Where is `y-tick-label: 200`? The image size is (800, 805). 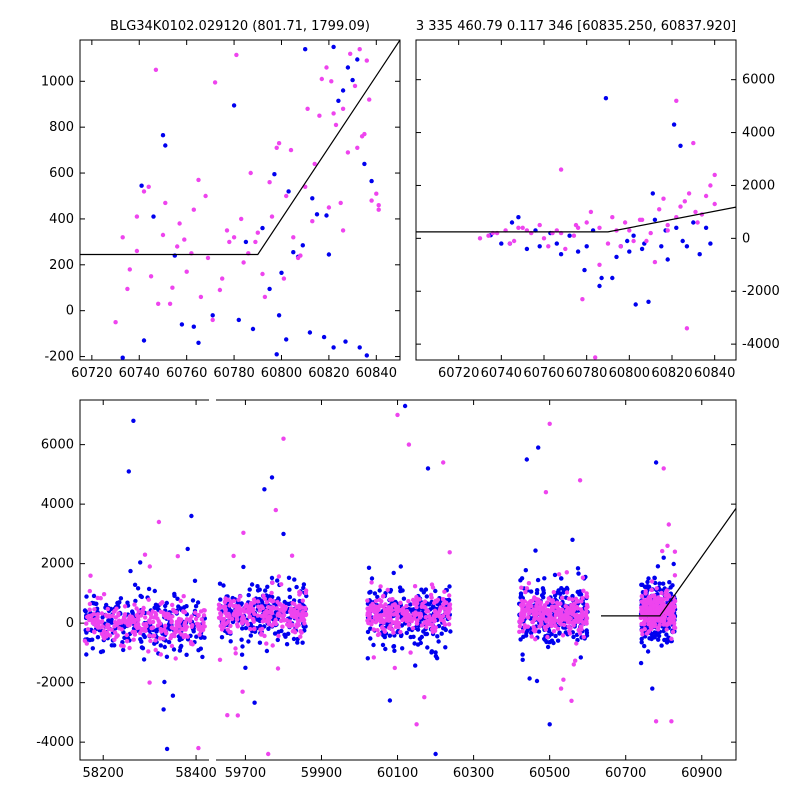
y-tick-label: 200 is located at coordinates (61, 265).